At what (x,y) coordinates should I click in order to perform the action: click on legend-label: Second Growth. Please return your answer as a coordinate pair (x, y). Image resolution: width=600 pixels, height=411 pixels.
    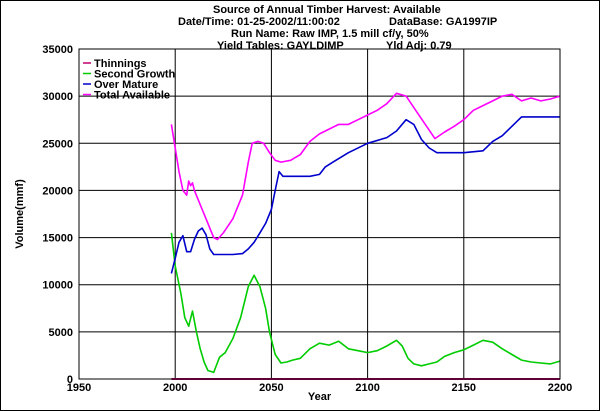
    Looking at the image, I should click on (135, 75).